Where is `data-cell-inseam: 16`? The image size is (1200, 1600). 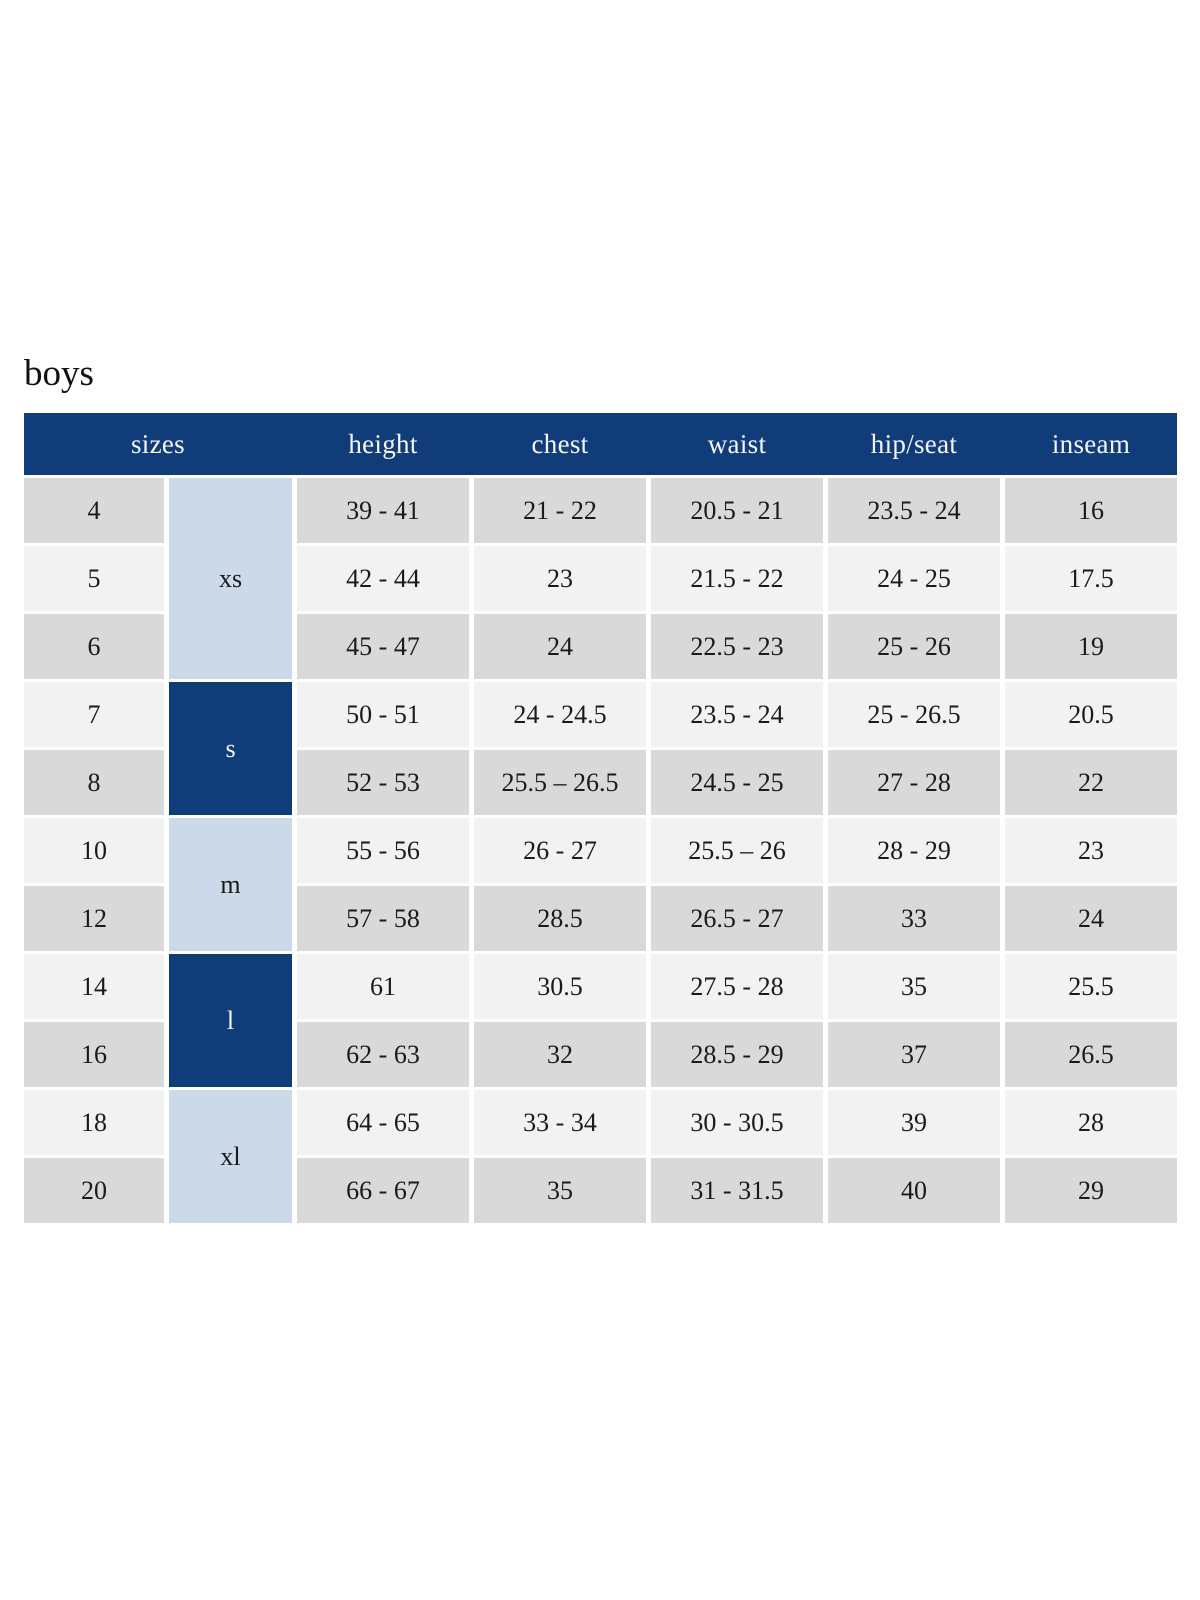
data-cell-inseam: 16 is located at coordinates (1091, 510).